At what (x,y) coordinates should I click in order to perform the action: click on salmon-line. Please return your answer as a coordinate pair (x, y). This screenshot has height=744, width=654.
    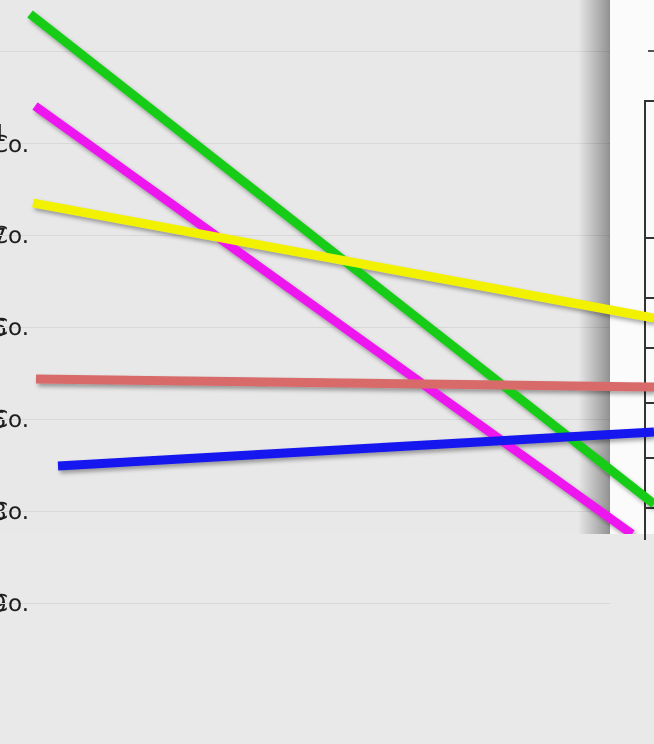
    Looking at the image, I should click on (344, 383).